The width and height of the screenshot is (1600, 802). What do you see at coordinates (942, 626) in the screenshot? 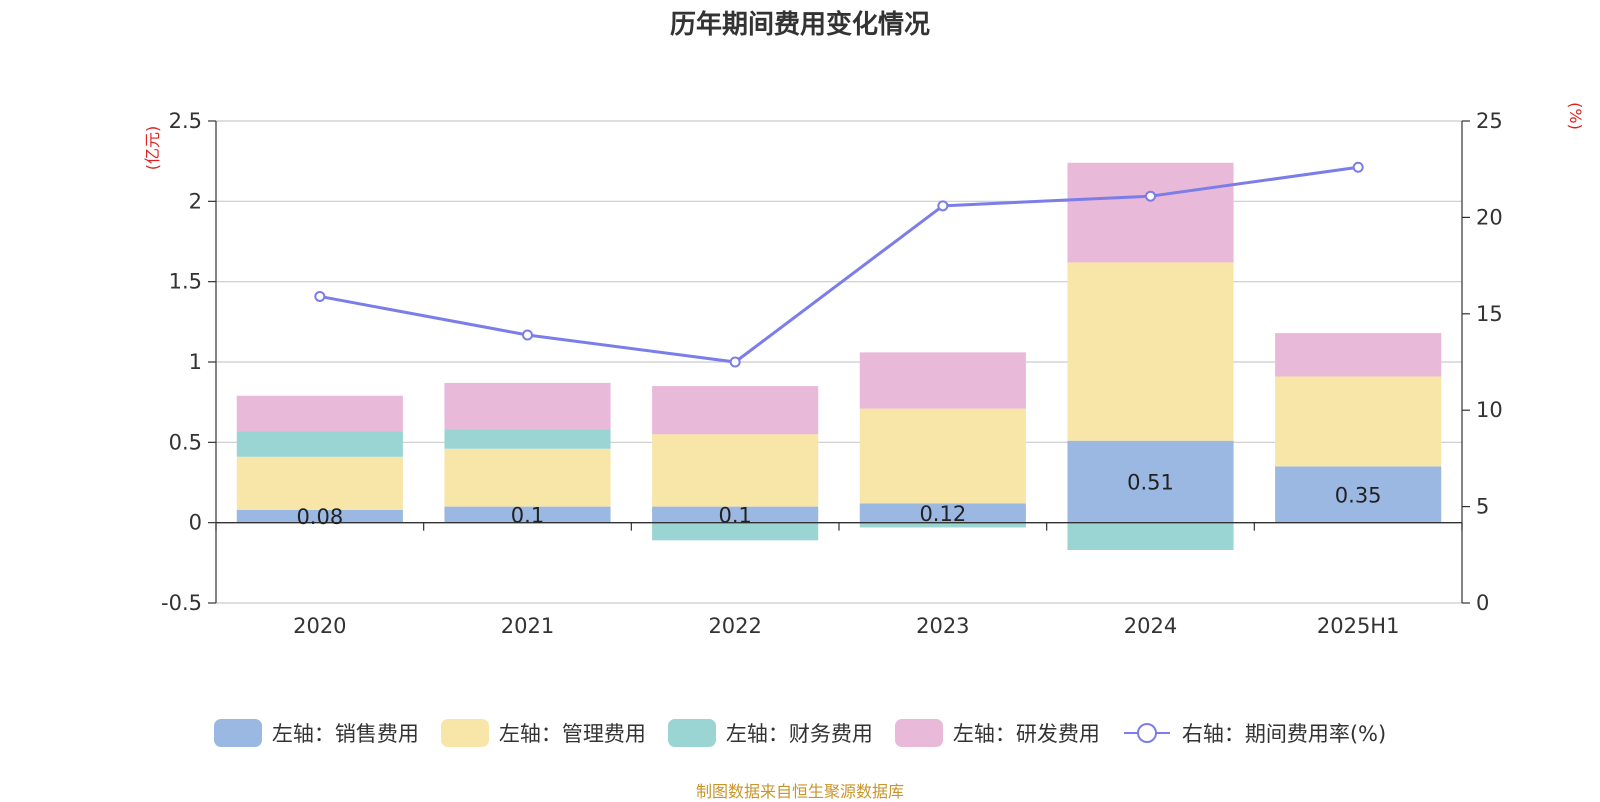
I see `x-axis-tick-label: 2023` at bounding box center [942, 626].